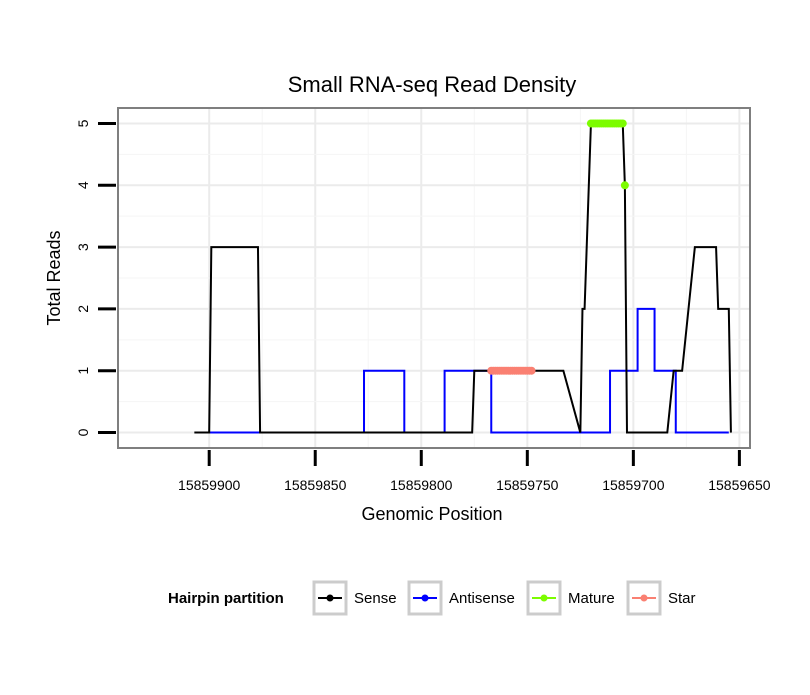 This screenshot has height=695, width=810. Describe the element at coordinates (482, 598) in the screenshot. I see `legend-label-antisense: Antisense` at that location.